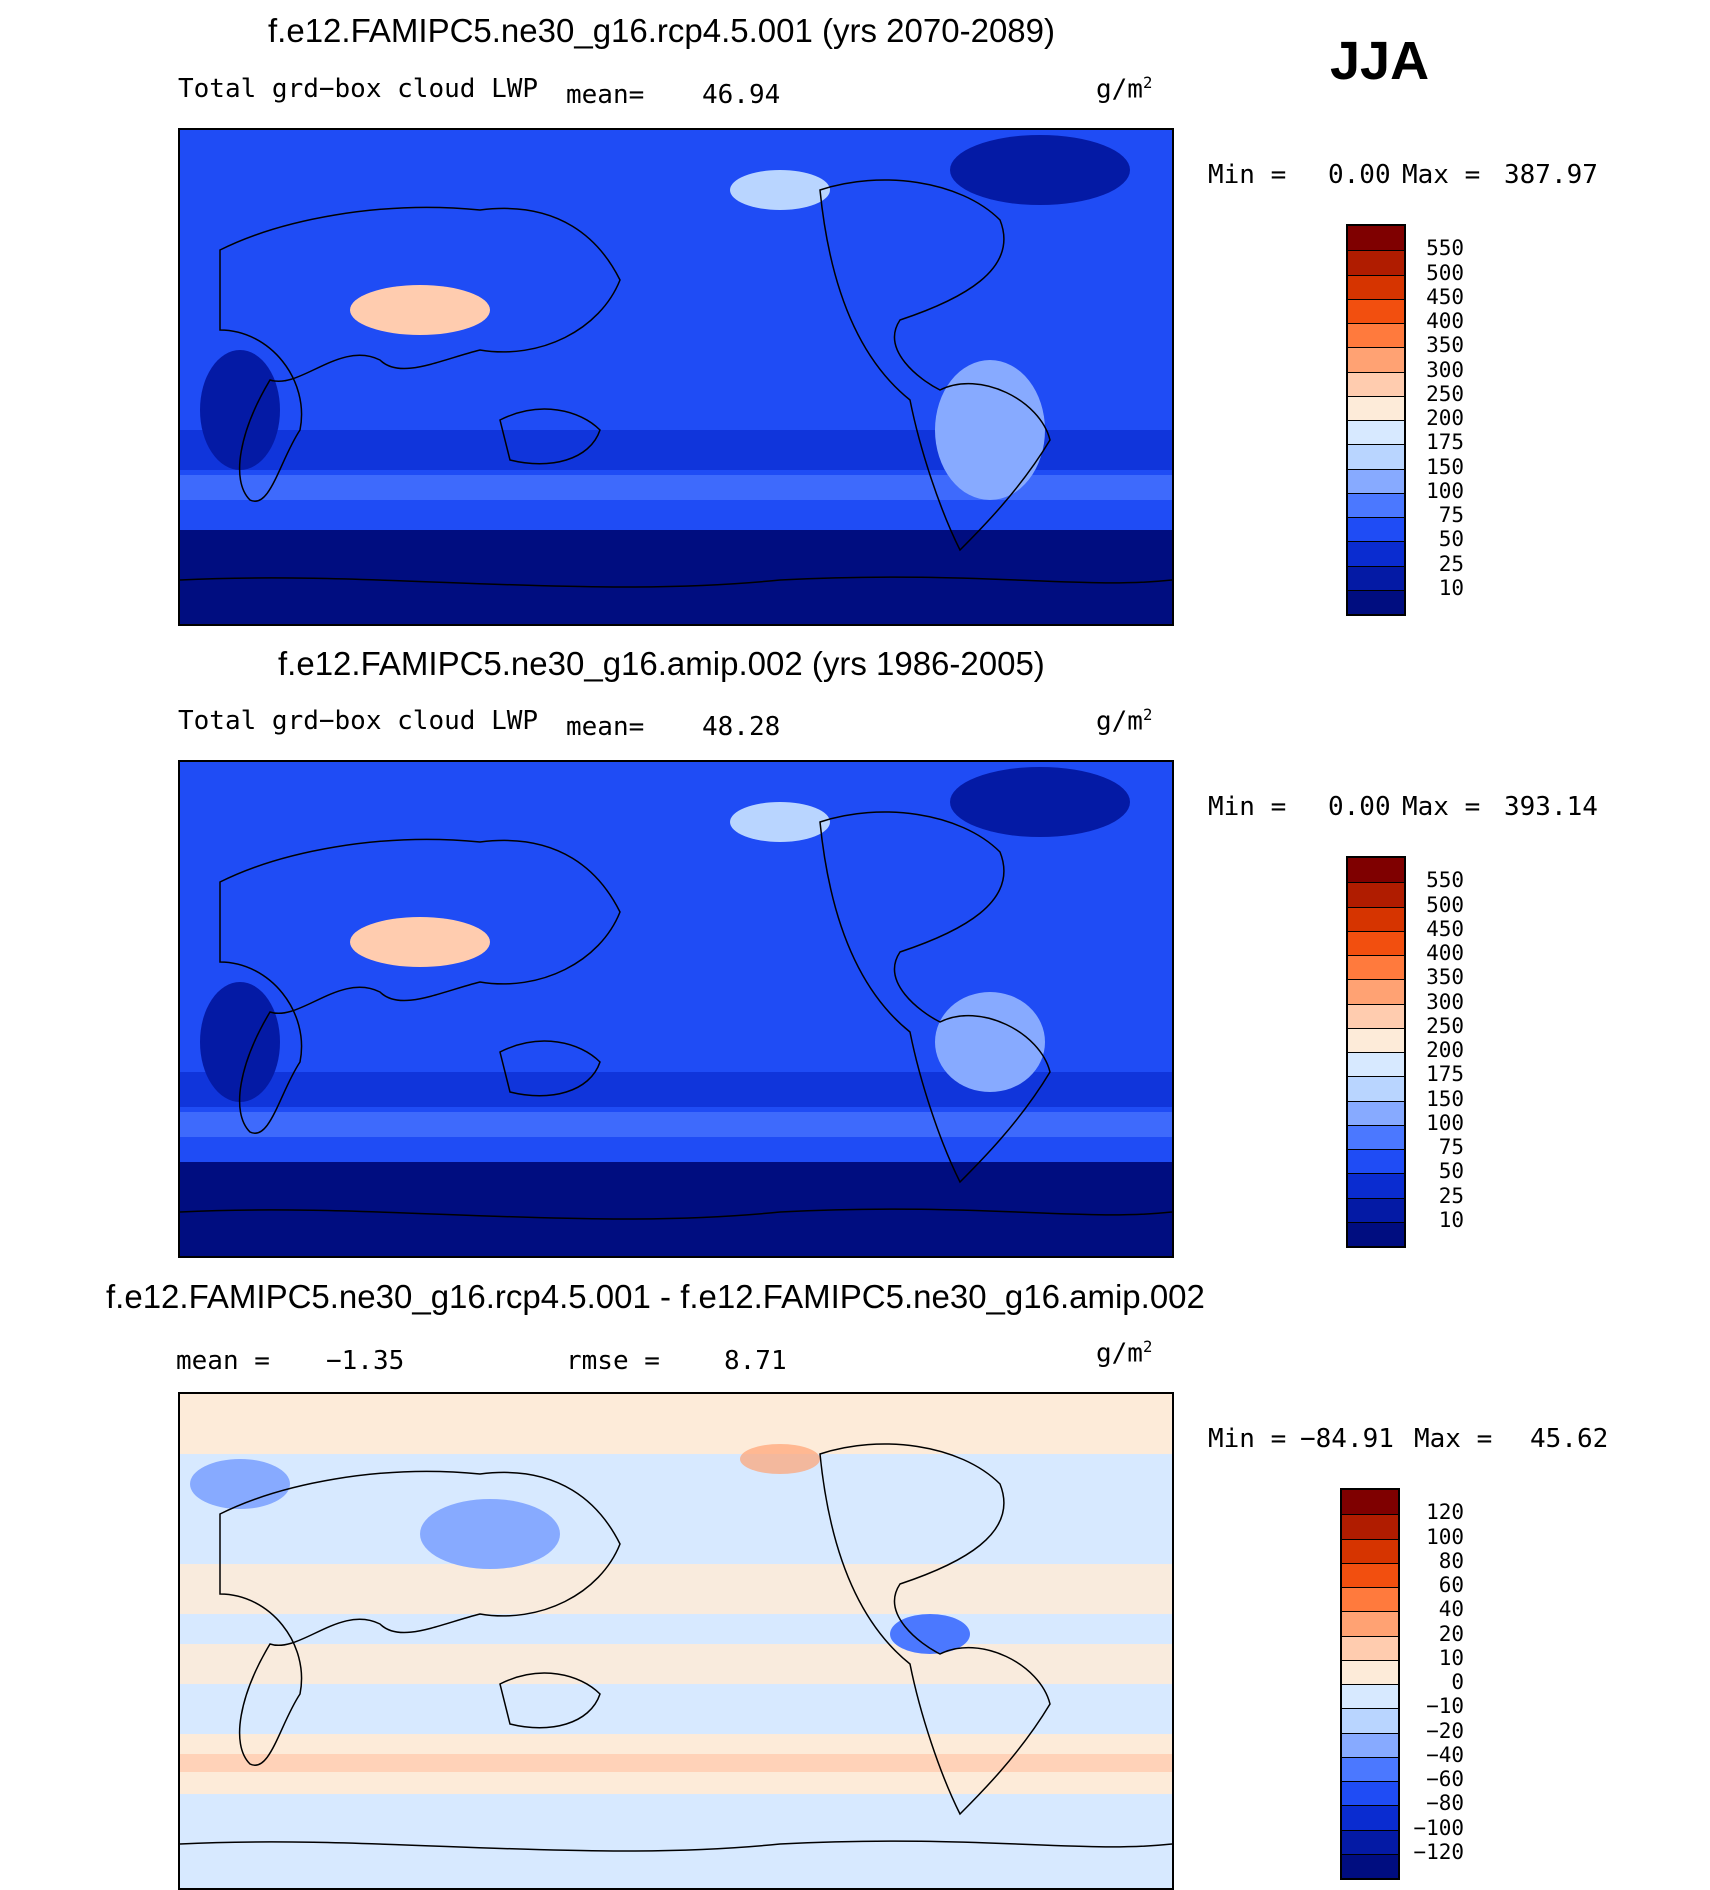 Image resolution: width=1710 pixels, height=1890 pixels. I want to click on colorbar-tick-label: 400, so click(1445, 953).